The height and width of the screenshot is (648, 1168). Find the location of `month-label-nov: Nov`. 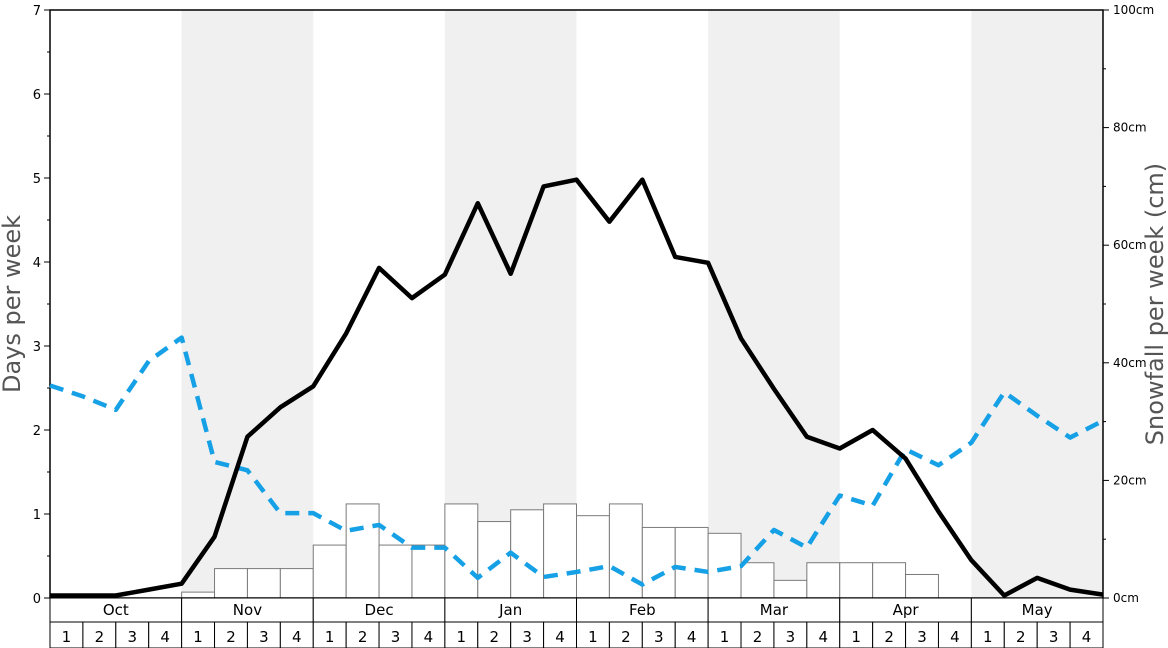

month-label-nov: Nov is located at coordinates (247, 610).